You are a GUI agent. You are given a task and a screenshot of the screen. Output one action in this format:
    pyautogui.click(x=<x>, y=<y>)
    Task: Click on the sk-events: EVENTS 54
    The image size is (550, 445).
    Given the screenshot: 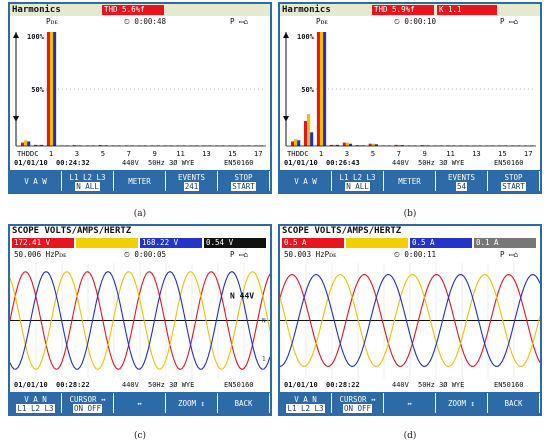 What is the action you would take?
    pyautogui.click(x=462, y=181)
    